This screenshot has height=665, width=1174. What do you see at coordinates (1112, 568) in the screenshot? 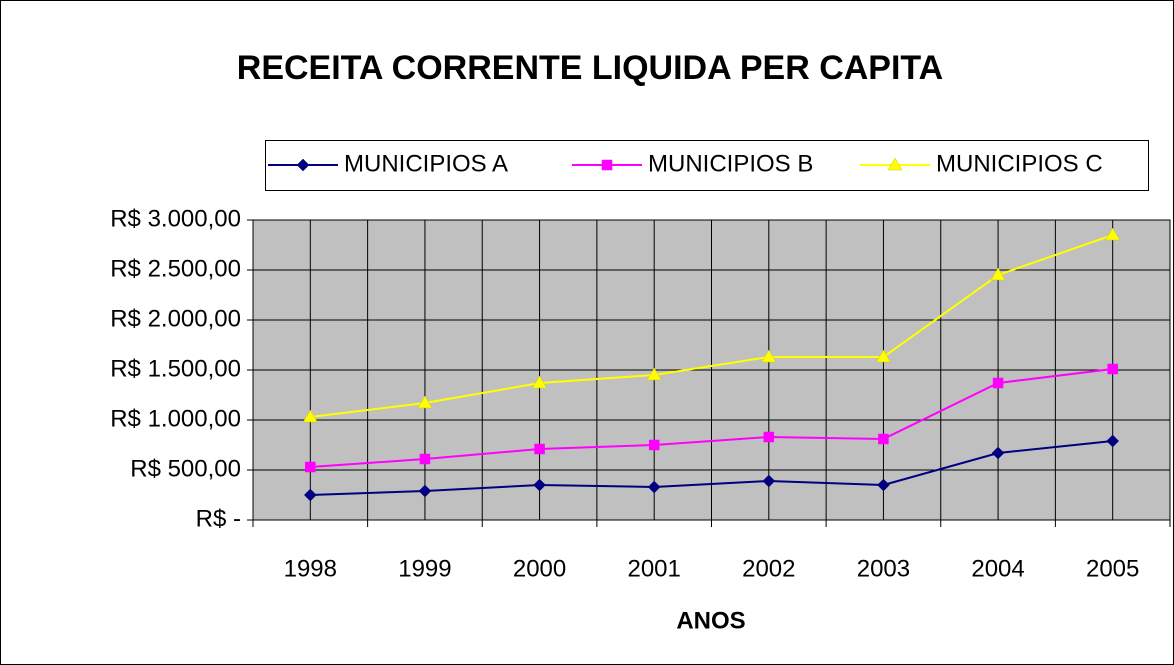
I see `x-tick-label: 2005` at bounding box center [1112, 568].